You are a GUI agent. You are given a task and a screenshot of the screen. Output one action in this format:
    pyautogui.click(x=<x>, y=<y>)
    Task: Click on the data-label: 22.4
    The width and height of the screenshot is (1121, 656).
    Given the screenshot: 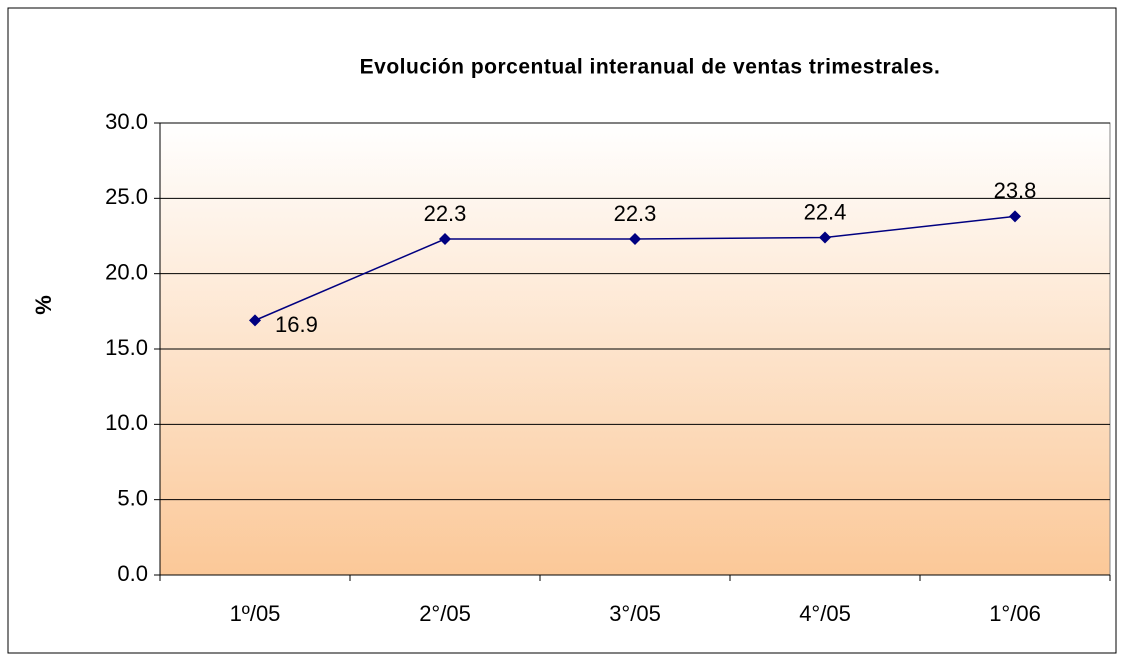 What is the action you would take?
    pyautogui.click(x=825, y=211)
    